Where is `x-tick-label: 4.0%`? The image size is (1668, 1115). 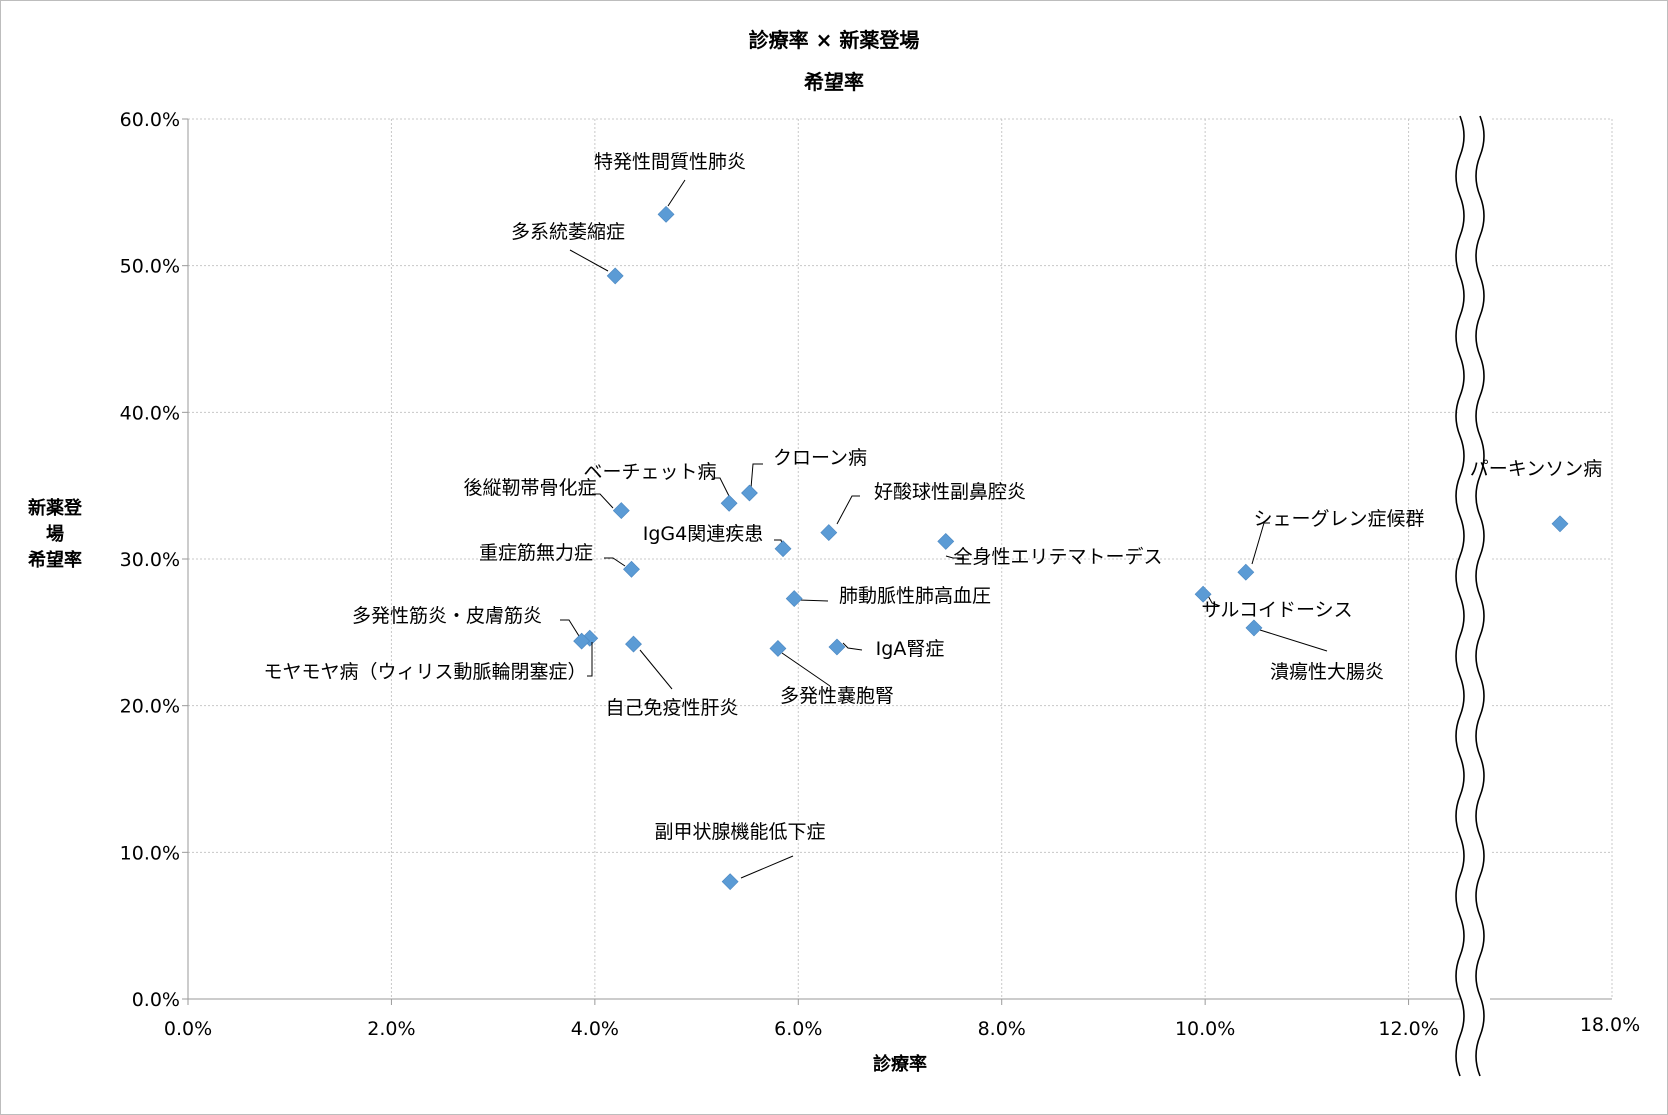 x-tick-label: 4.0% is located at coordinates (595, 1029).